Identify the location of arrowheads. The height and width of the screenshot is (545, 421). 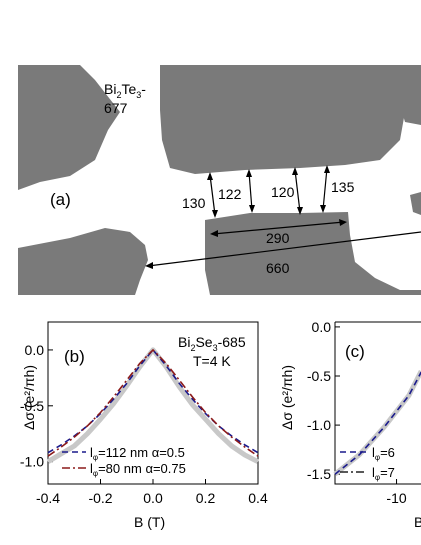
(246, 217).